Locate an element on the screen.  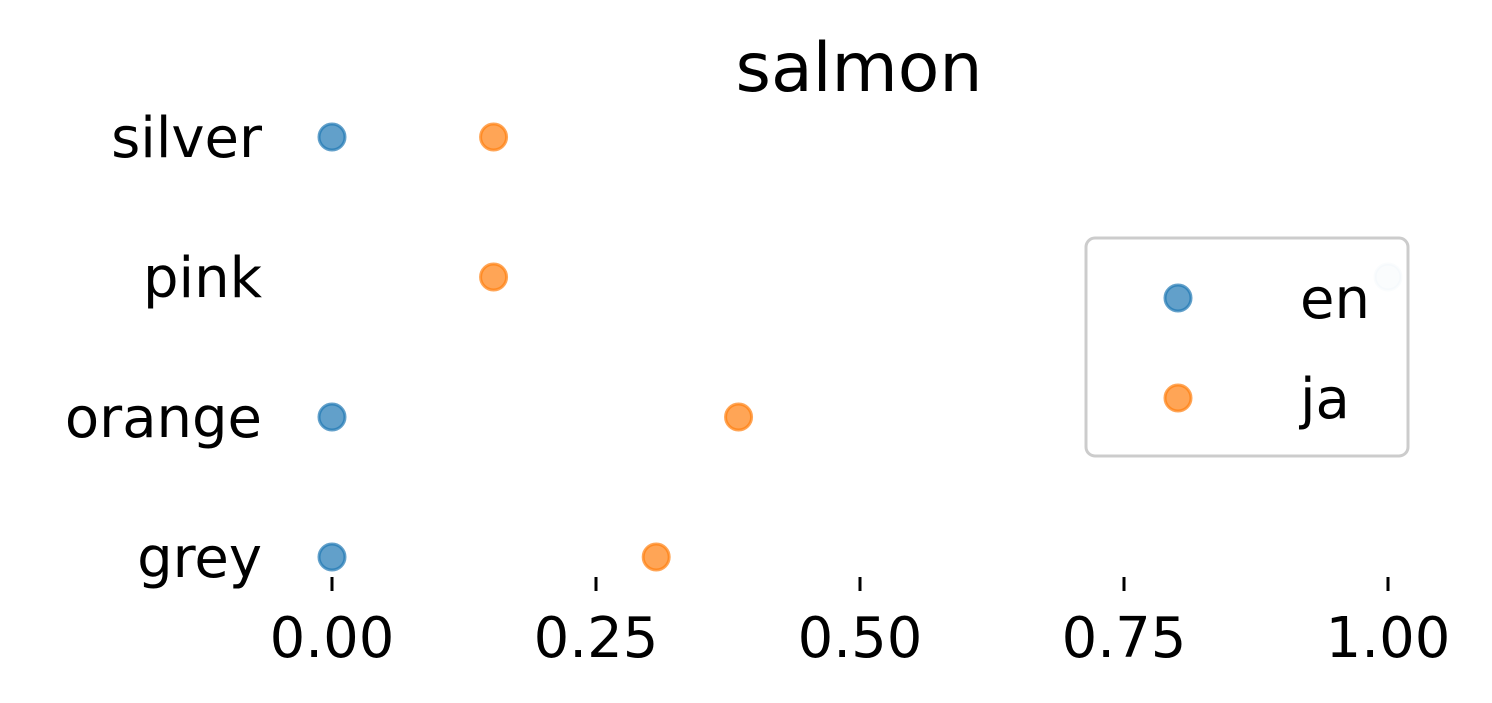
x-axis: 0.00 0.25 0.50 0.75 1.00 is located at coordinates (860, 624).